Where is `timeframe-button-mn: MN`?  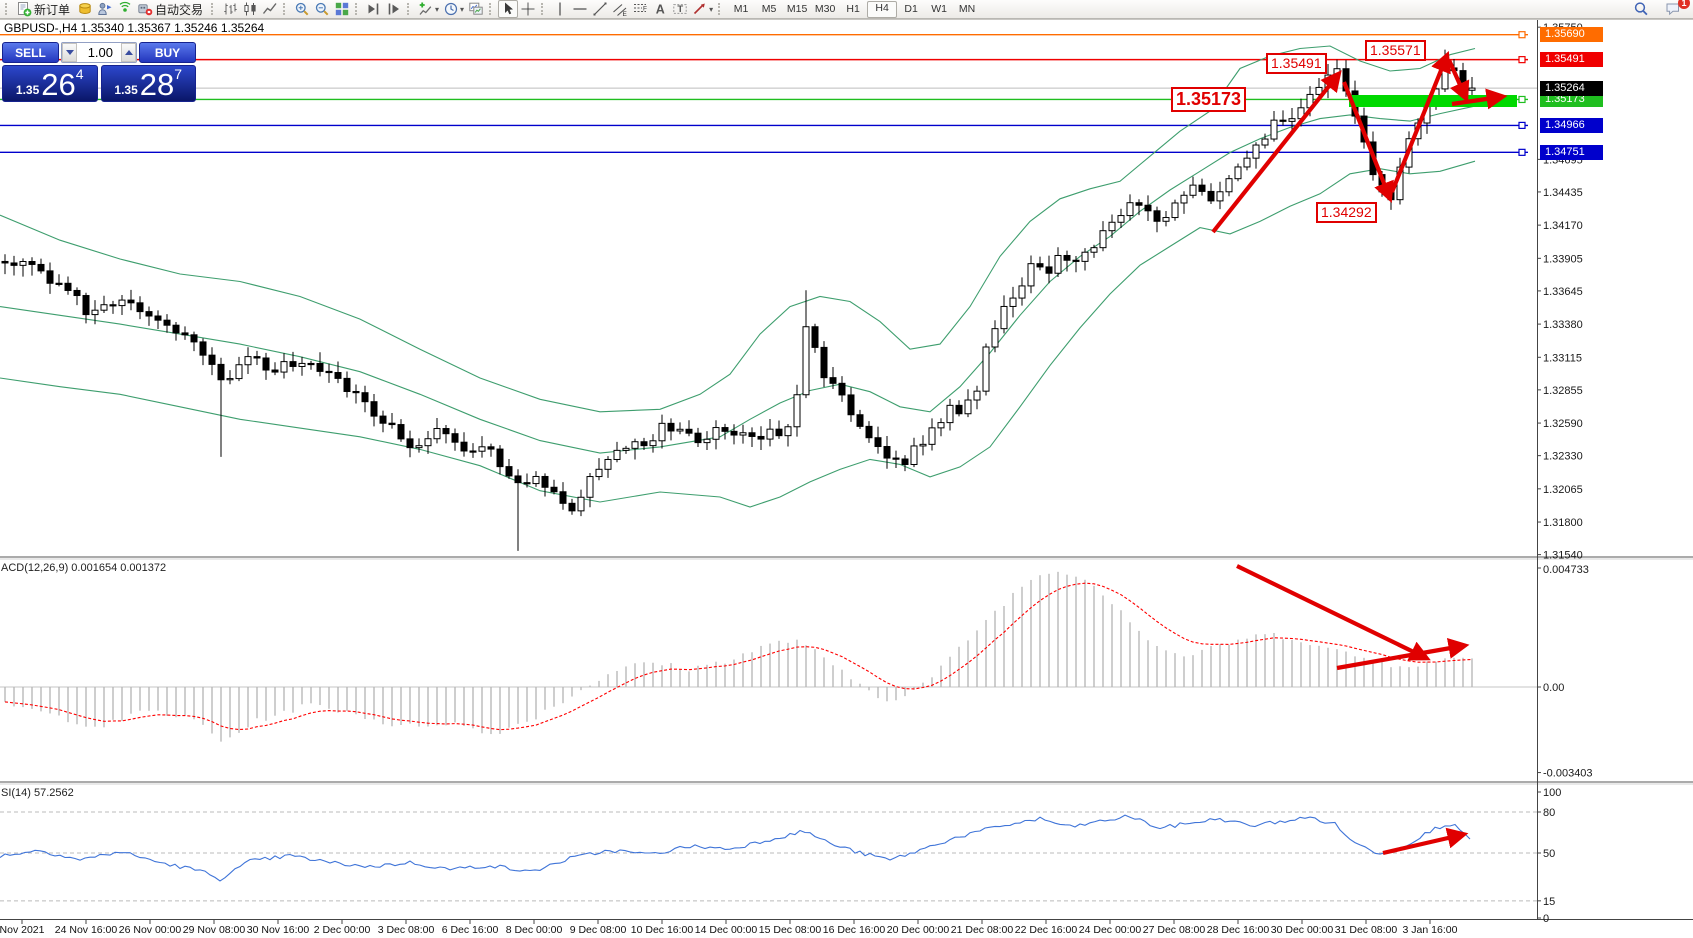
timeframe-button-mn: MN is located at coordinates (967, 8).